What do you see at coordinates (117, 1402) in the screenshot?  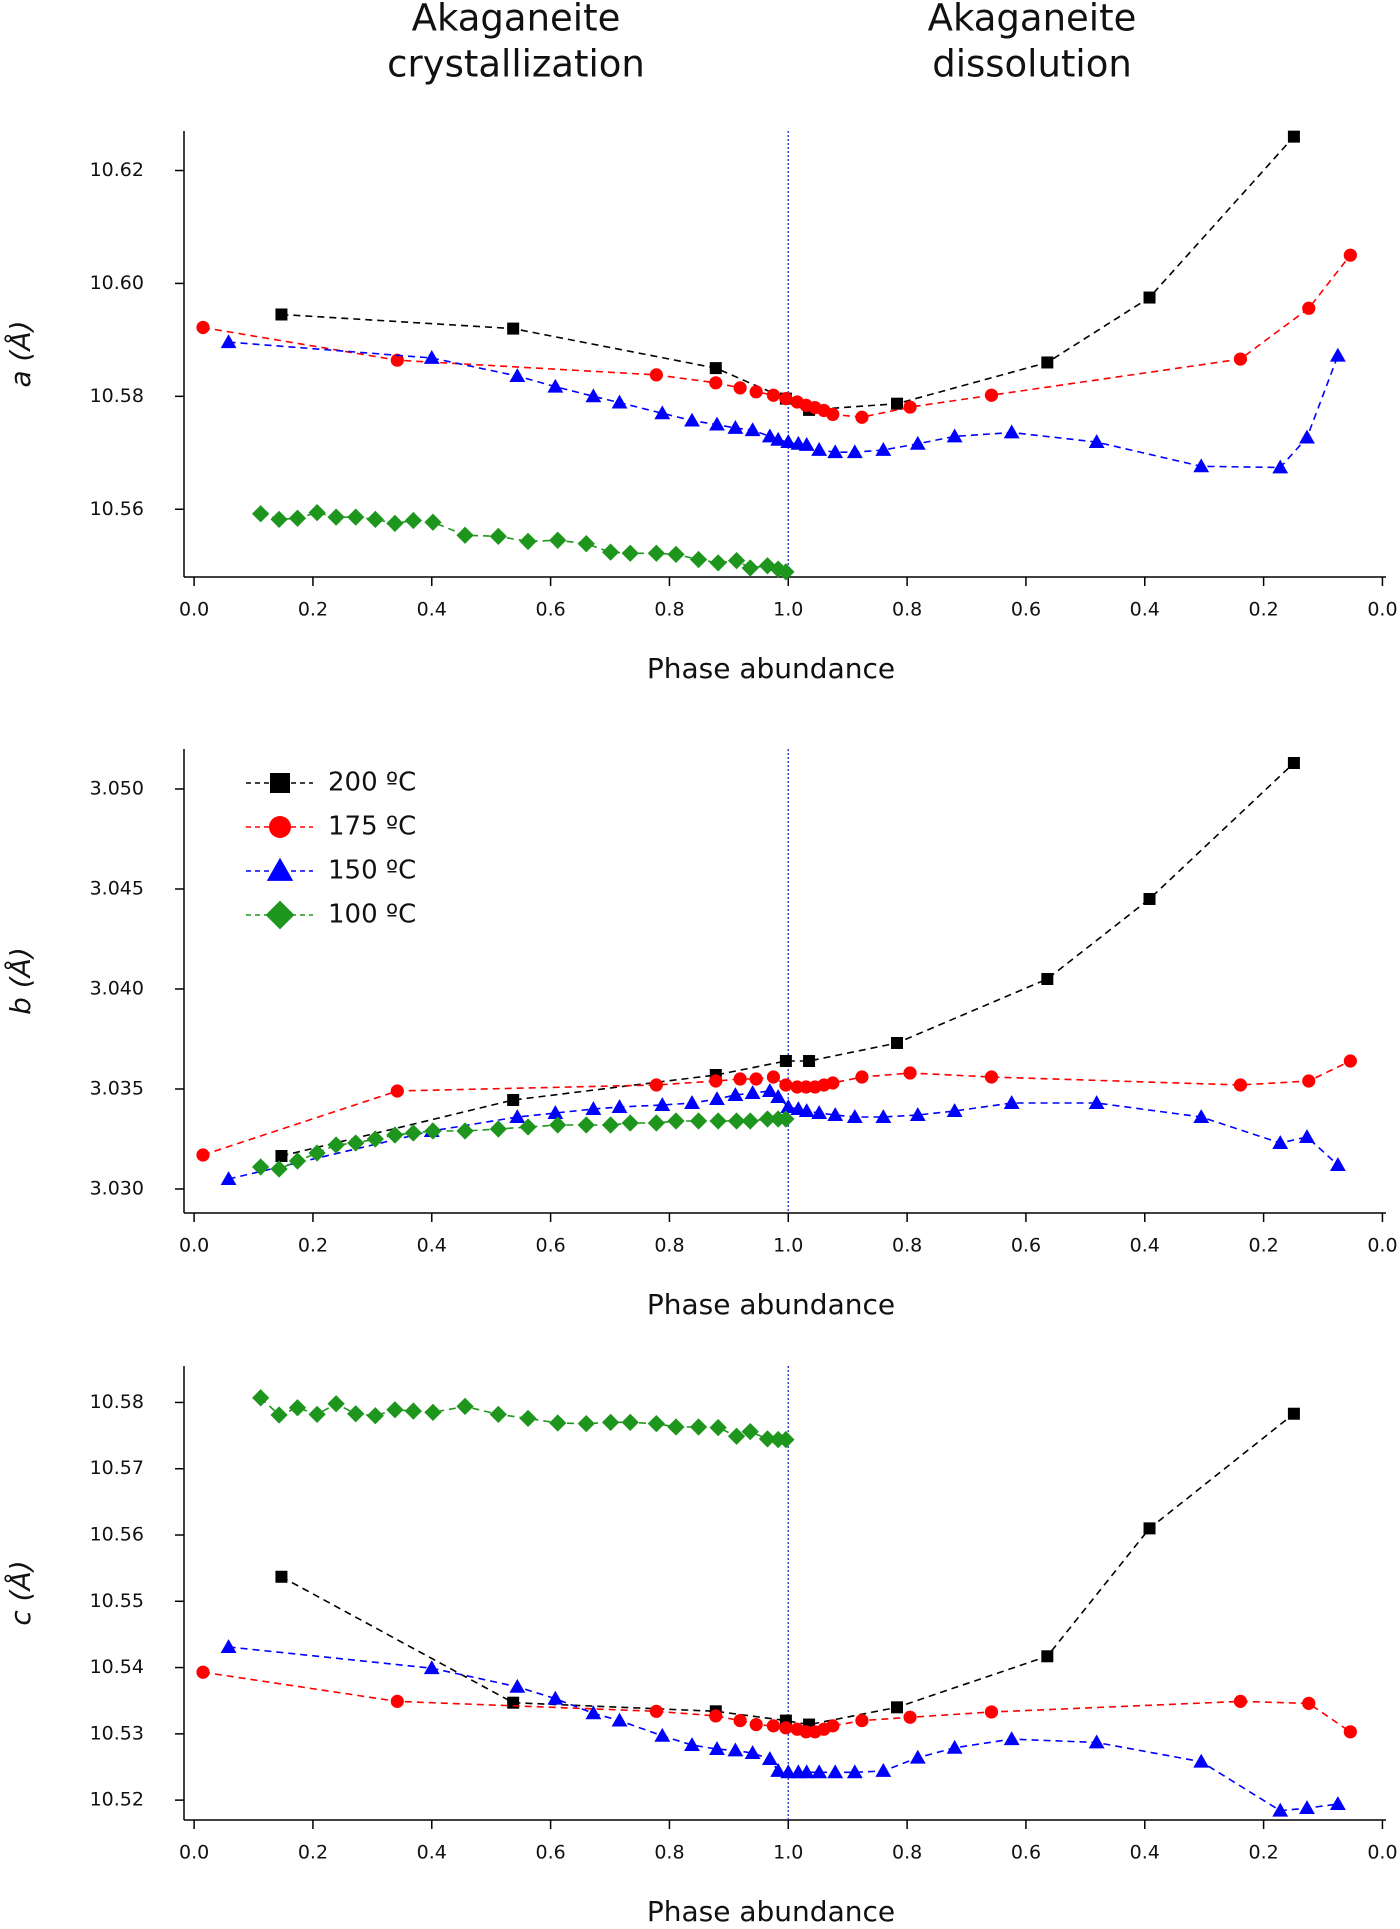 I see `y-tick-label: 10.58` at bounding box center [117, 1402].